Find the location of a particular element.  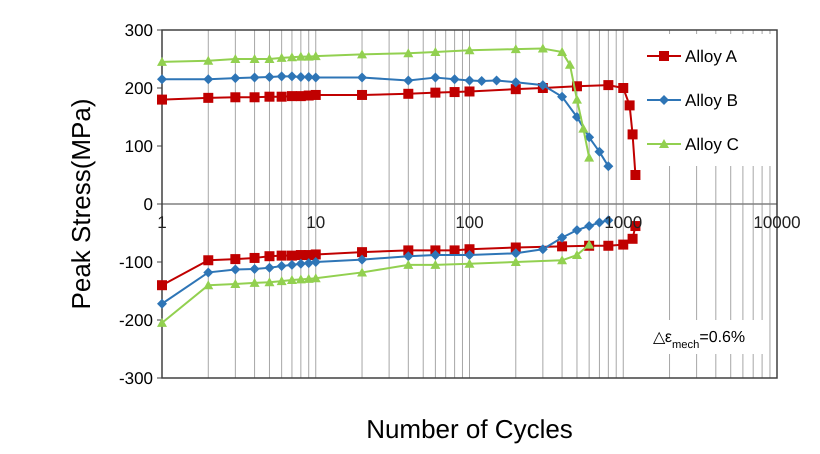

x-tick-label: 10 is located at coordinates (316, 222).